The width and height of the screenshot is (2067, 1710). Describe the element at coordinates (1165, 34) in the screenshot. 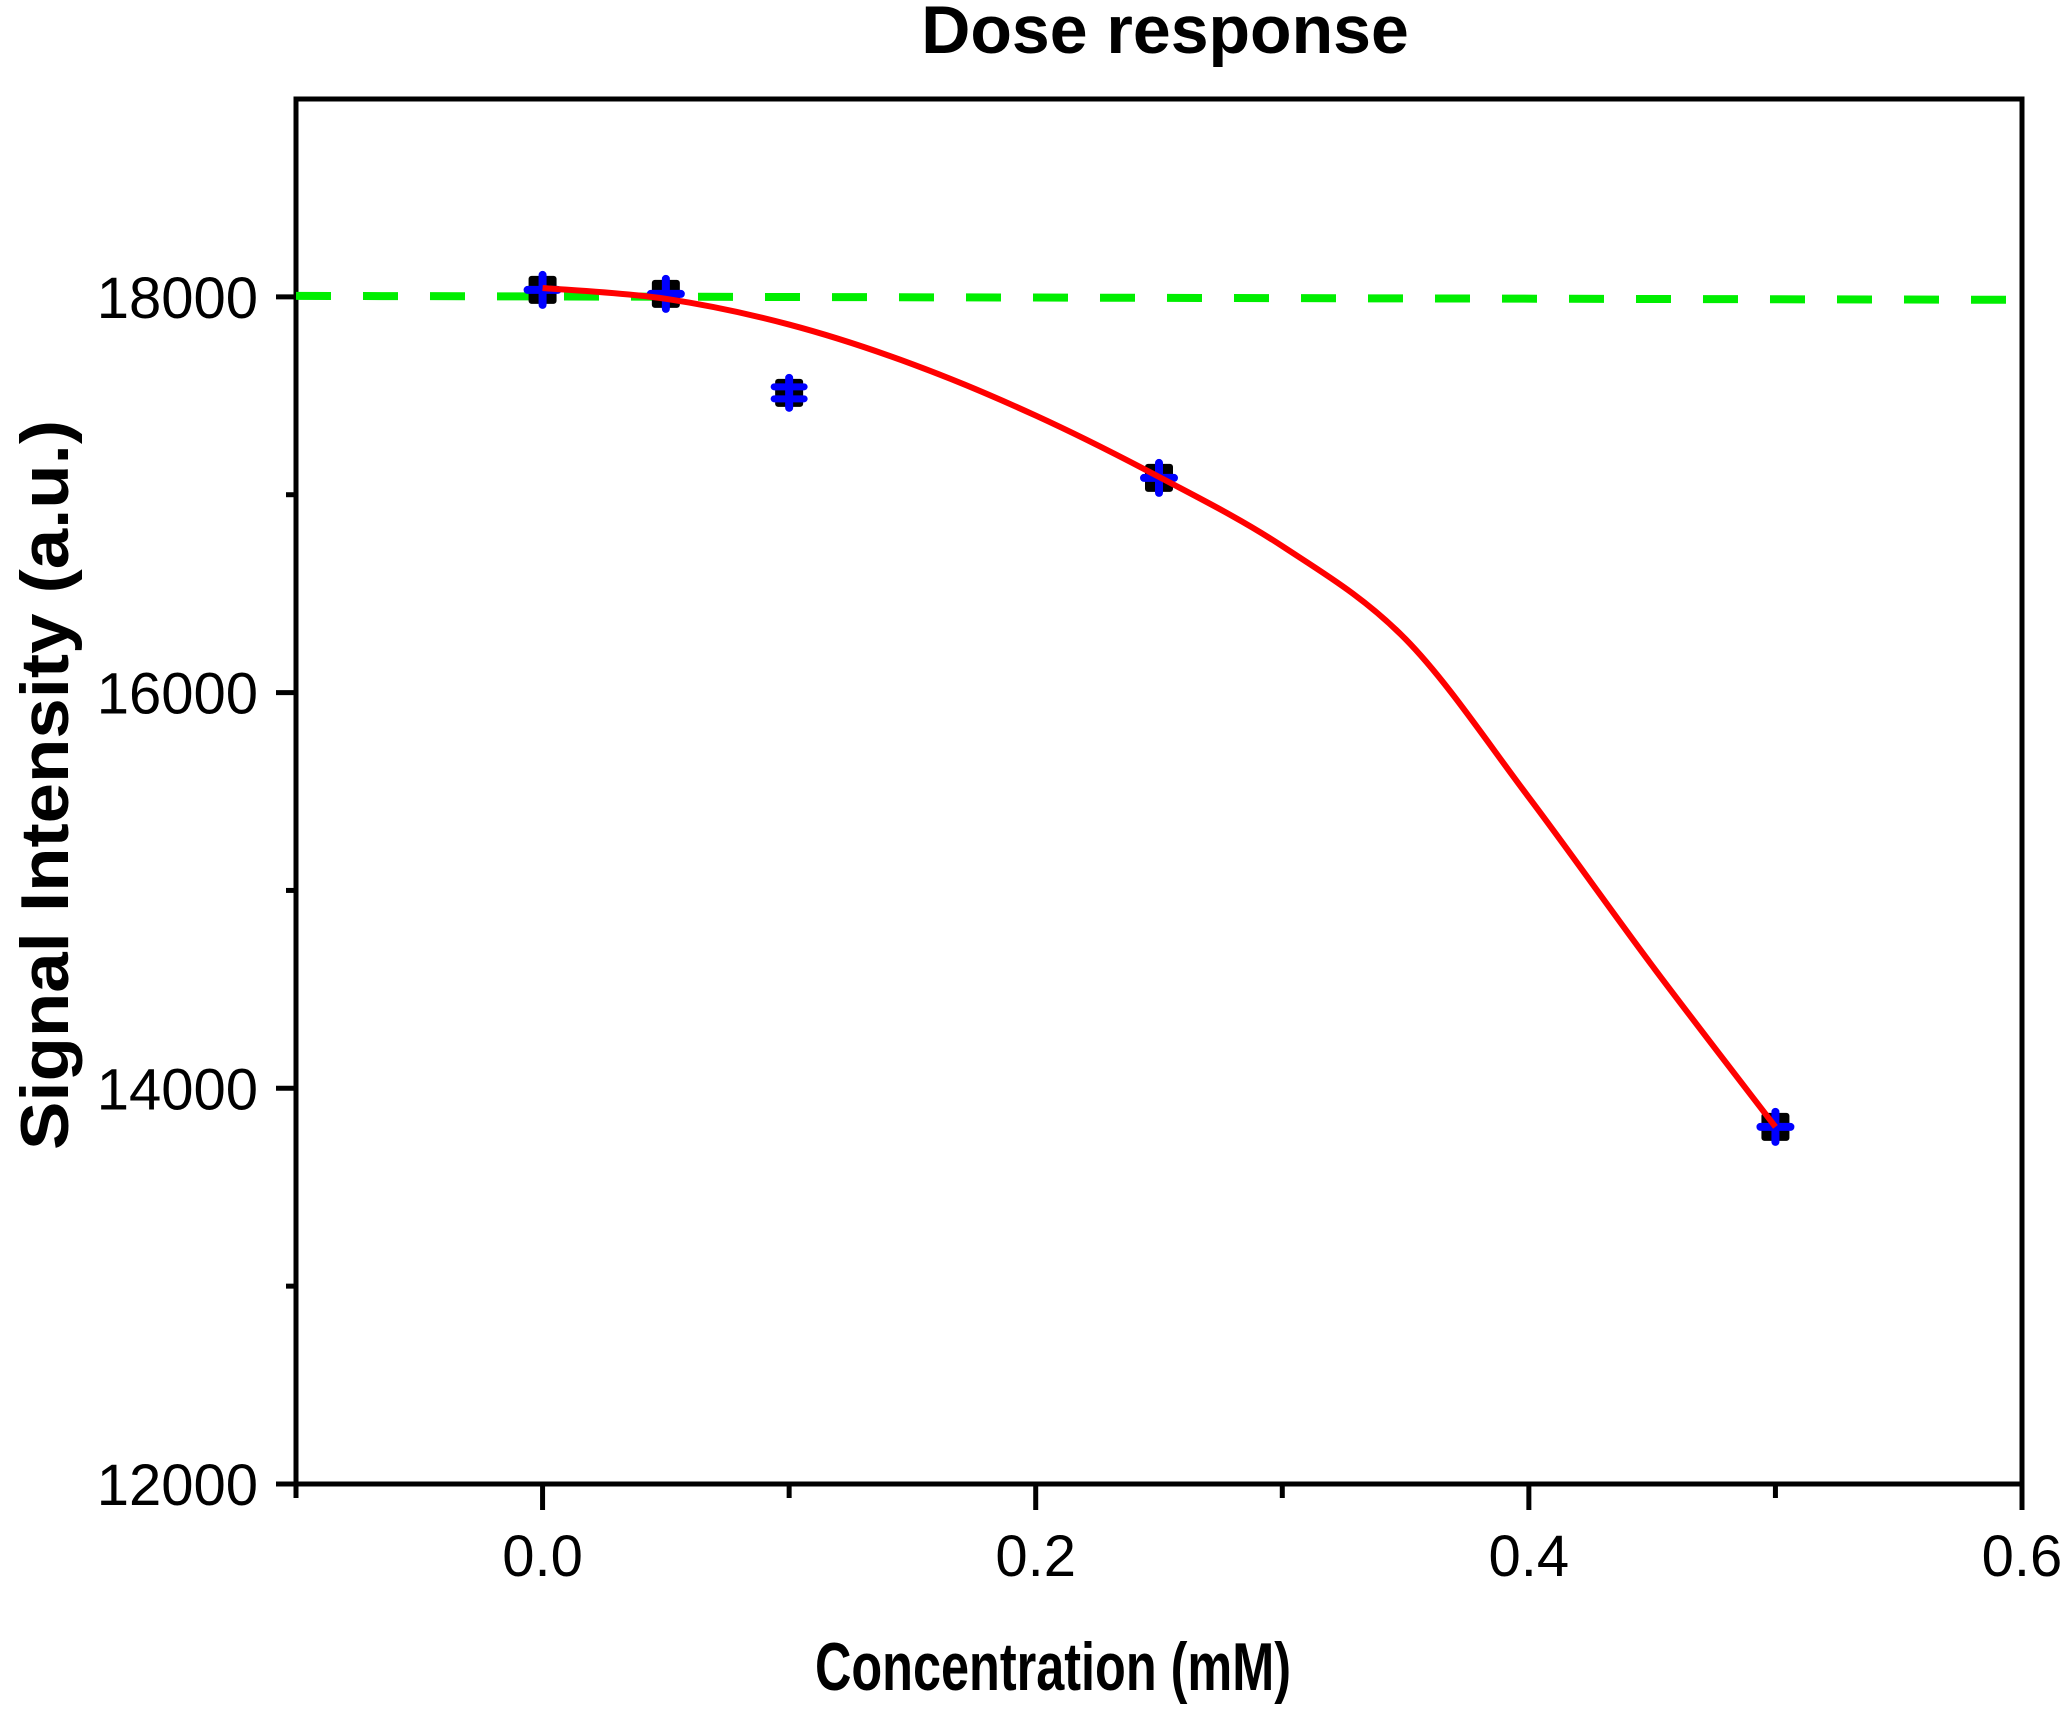

I see `chart-title: Dose response` at that location.